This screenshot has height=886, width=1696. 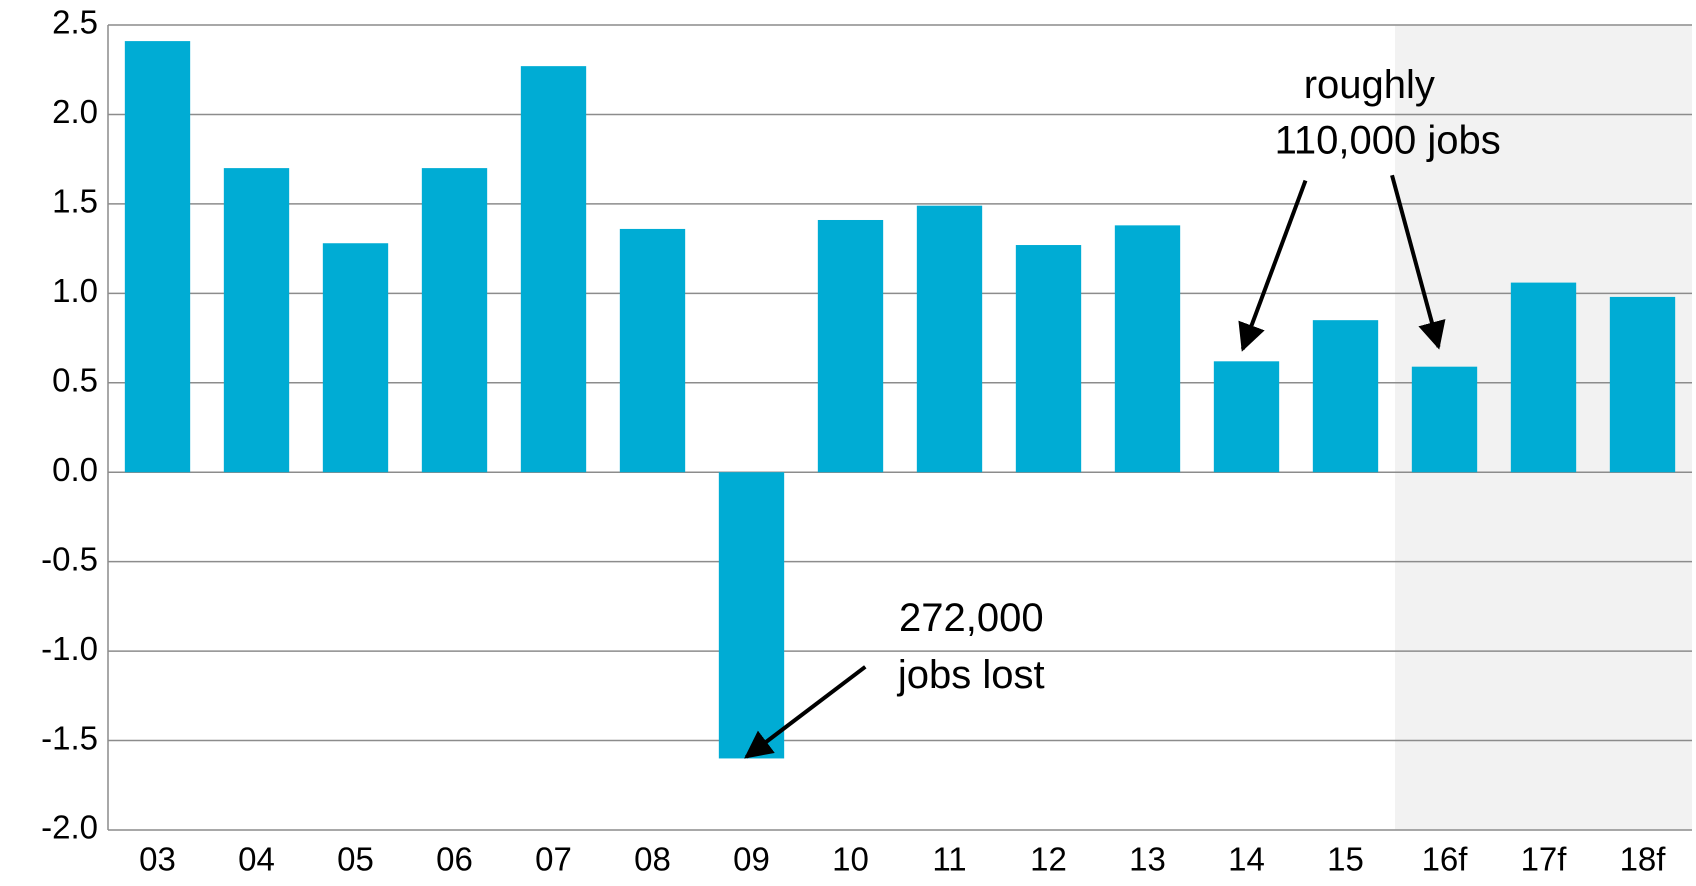 I want to click on y-tick-label: 1.5, so click(x=75, y=201).